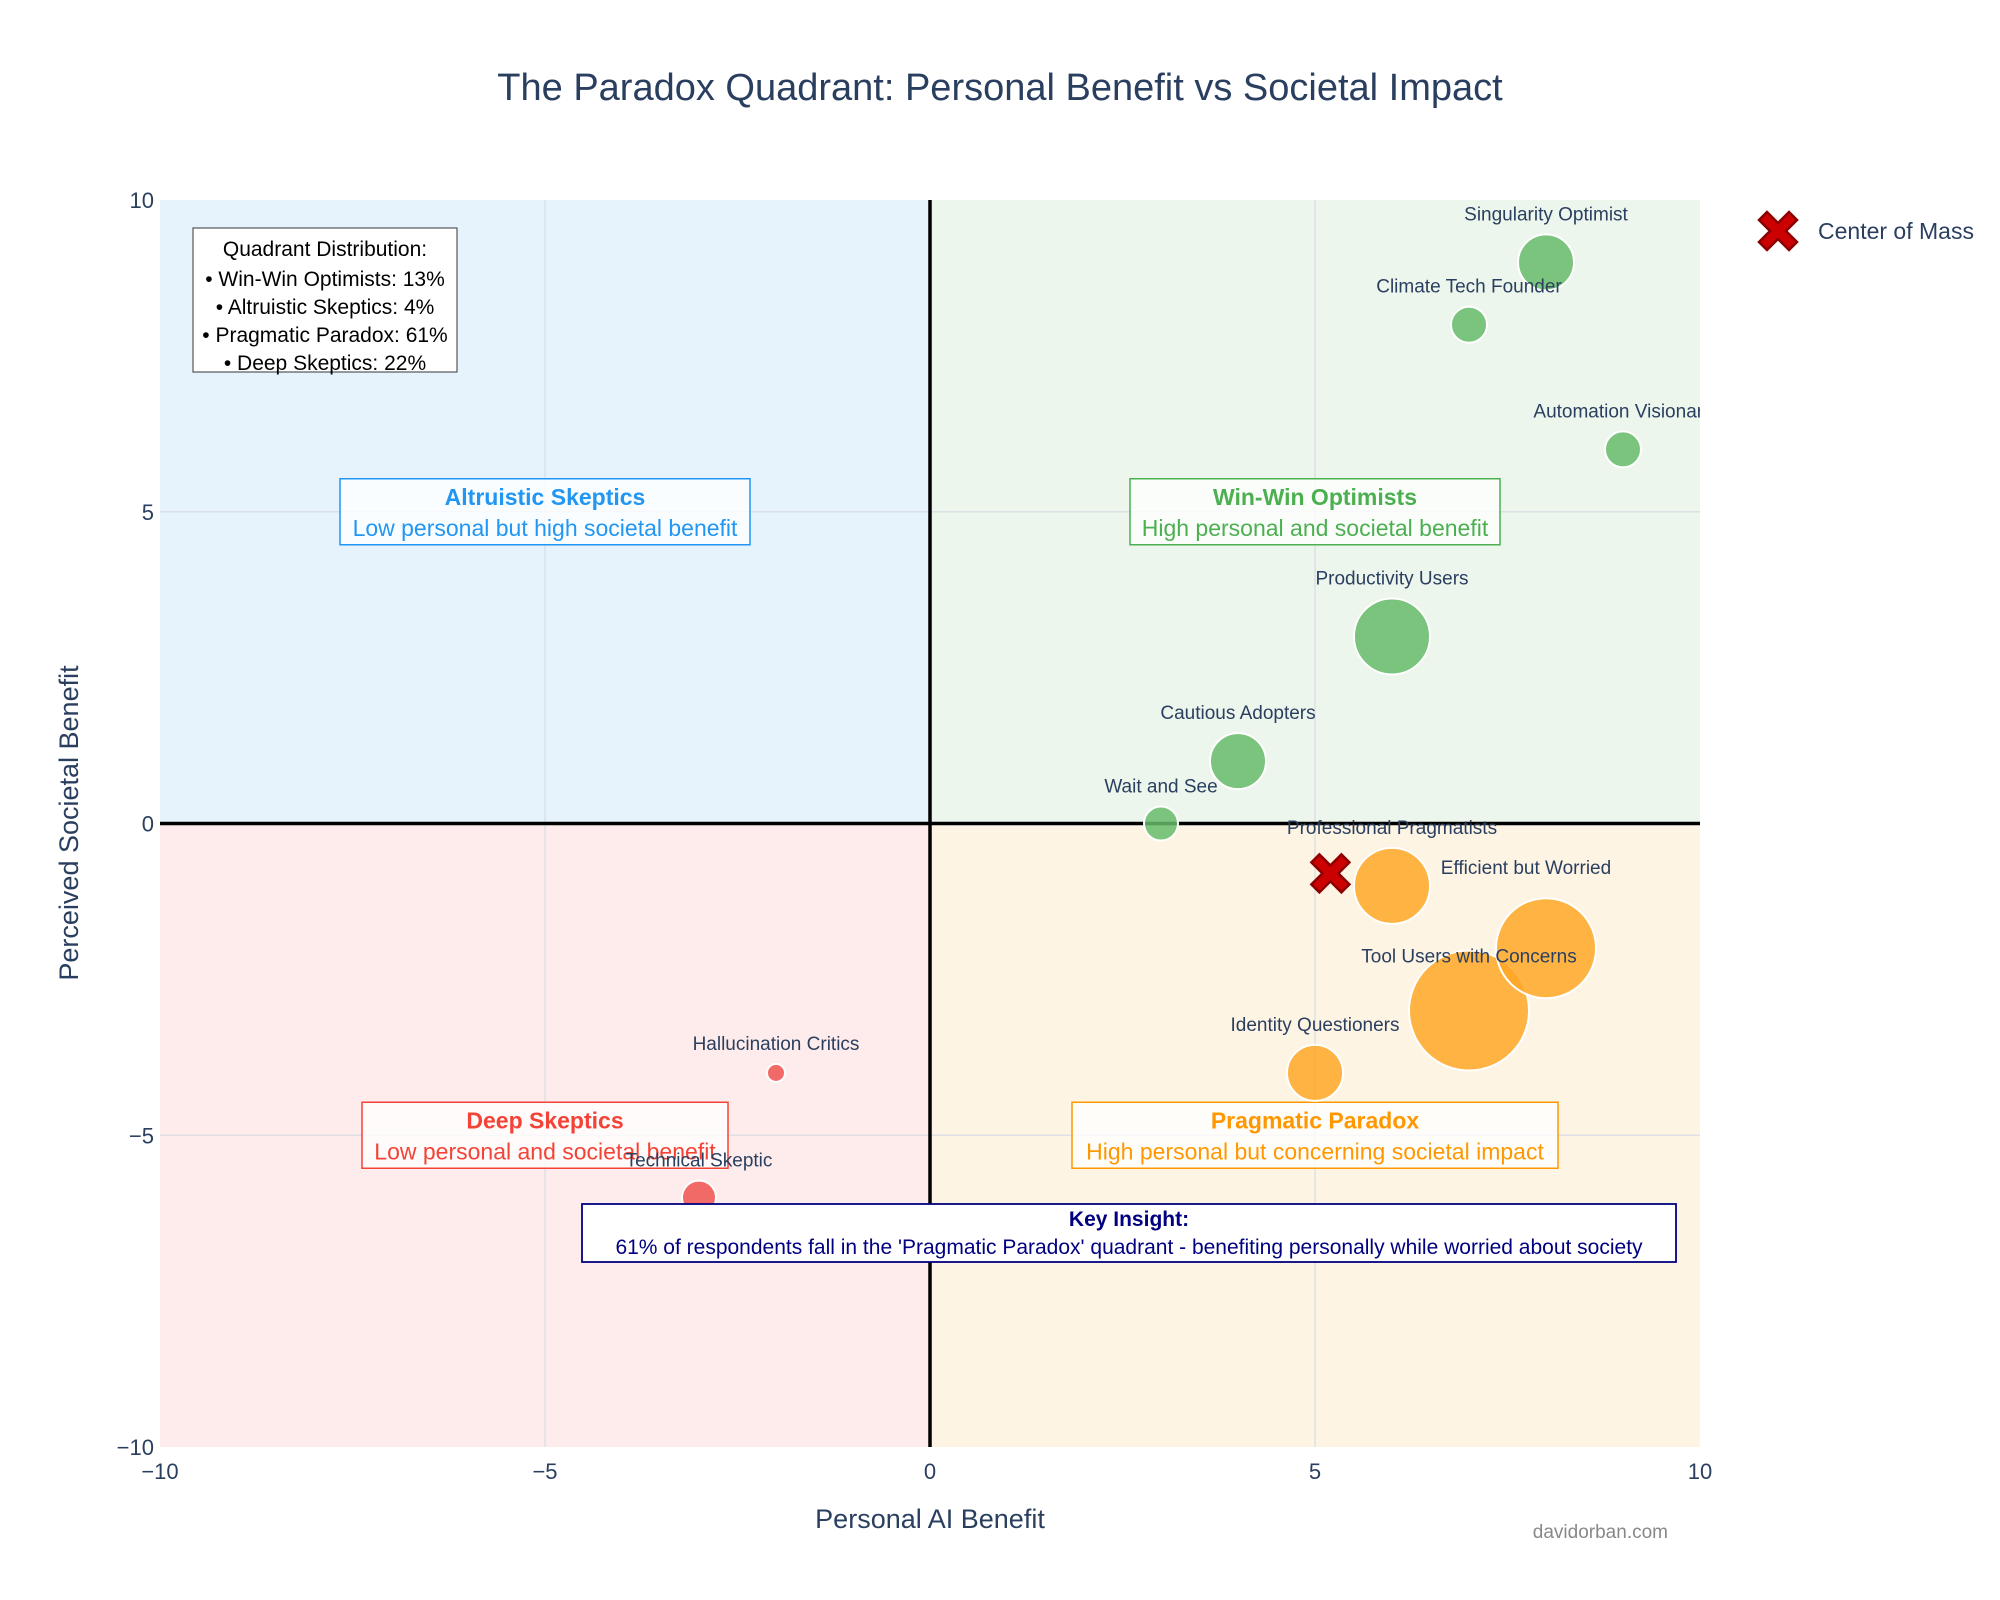 The height and width of the screenshot is (1600, 2000). I want to click on data-point-cautious-adopters, so click(1238, 761).